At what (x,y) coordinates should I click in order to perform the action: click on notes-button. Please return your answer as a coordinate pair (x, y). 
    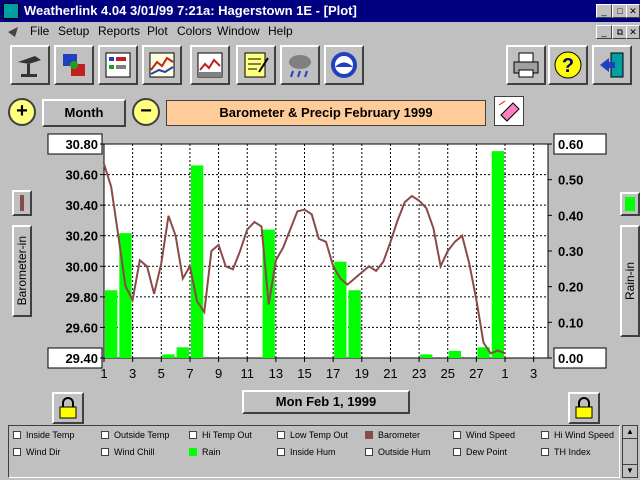
    Looking at the image, I should click on (256, 65).